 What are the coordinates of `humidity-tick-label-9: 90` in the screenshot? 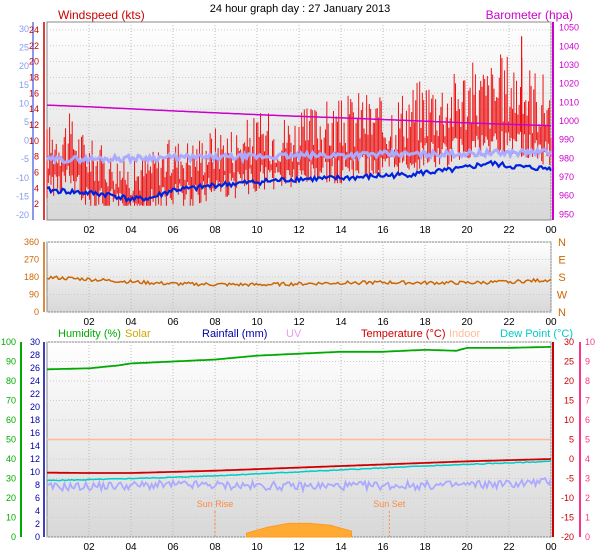 It's located at (11, 362).